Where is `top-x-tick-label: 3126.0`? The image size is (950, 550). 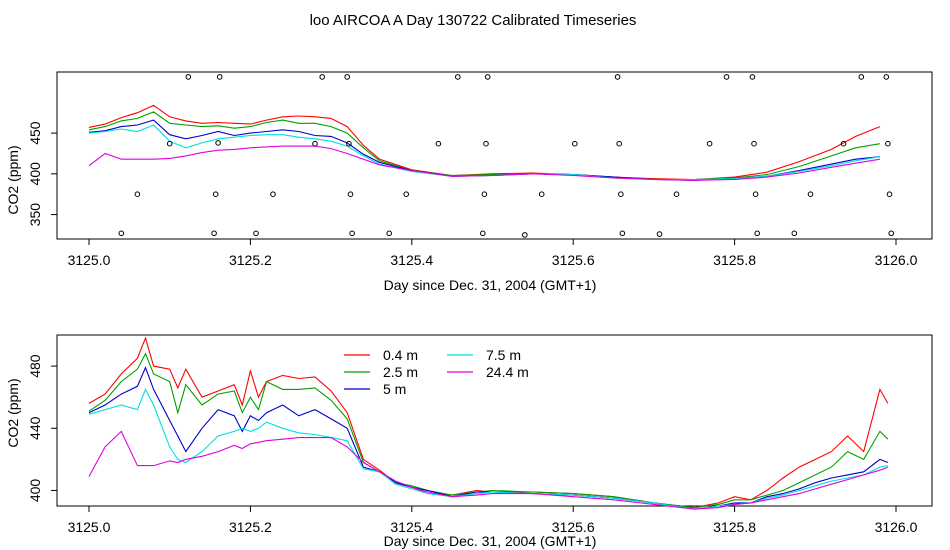
top-x-tick-label: 3126.0 is located at coordinates (896, 260).